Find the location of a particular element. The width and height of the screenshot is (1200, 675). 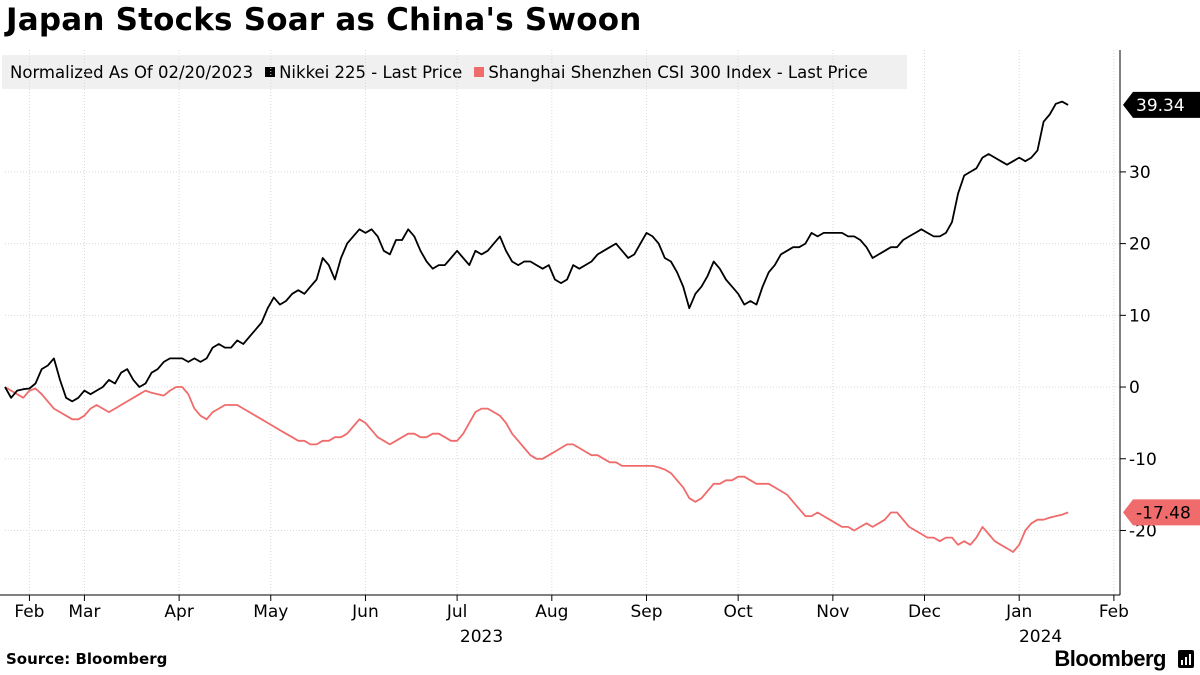

x-tick-label: Aug is located at coordinates (551, 612).